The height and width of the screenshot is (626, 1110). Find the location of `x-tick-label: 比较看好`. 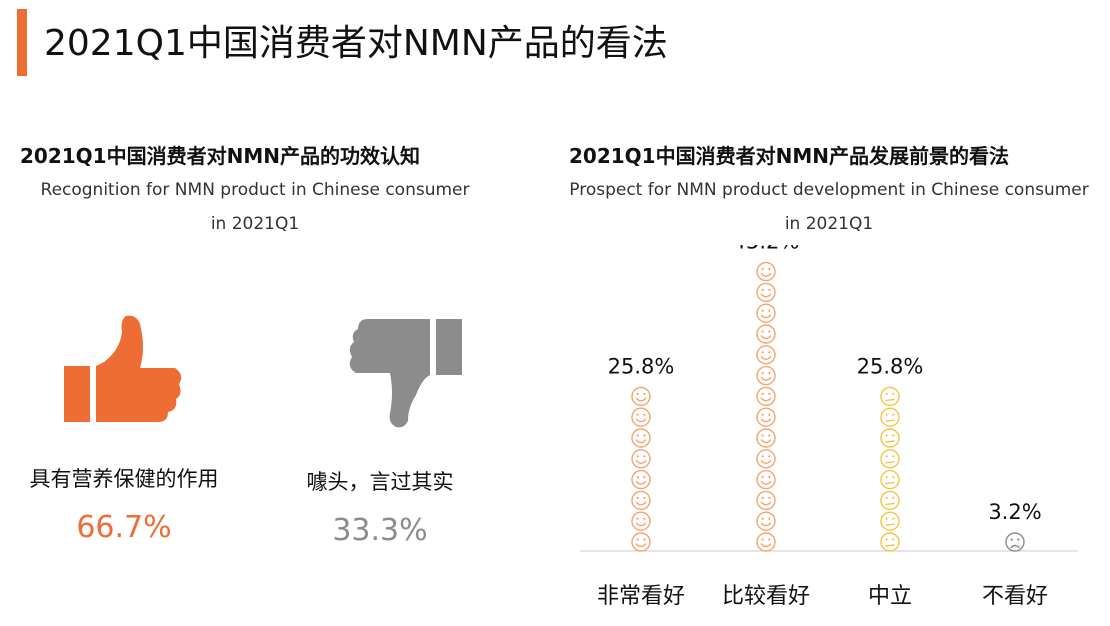

x-tick-label: 比较看好 is located at coordinates (766, 596).